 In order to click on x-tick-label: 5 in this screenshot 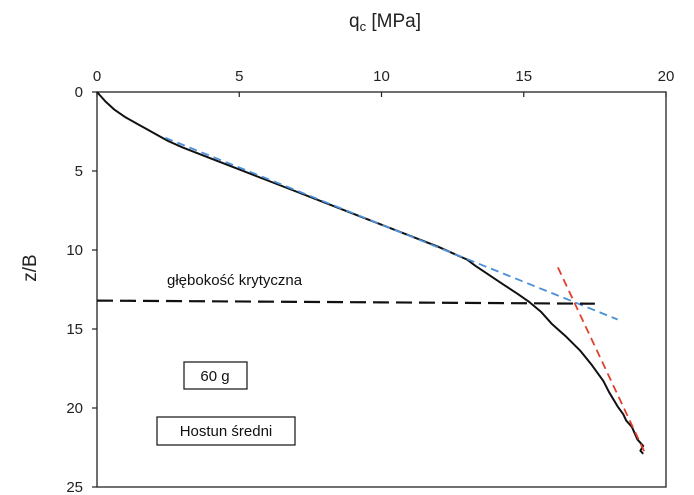, I will do `click(239, 76)`.